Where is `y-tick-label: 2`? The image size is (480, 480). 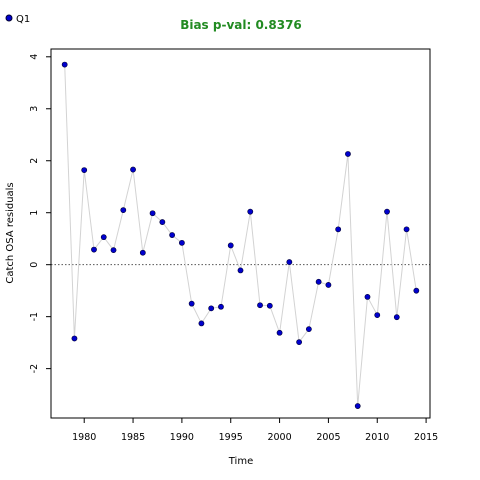 y-tick-label: 2 is located at coordinates (34, 161).